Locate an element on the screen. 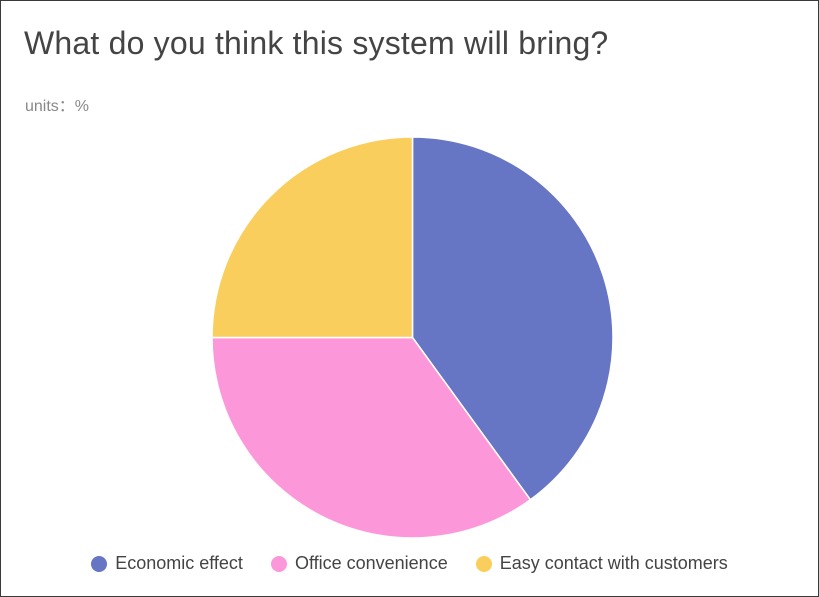 The height and width of the screenshot is (597, 819). legend-marker-easy-contact is located at coordinates (483, 563).